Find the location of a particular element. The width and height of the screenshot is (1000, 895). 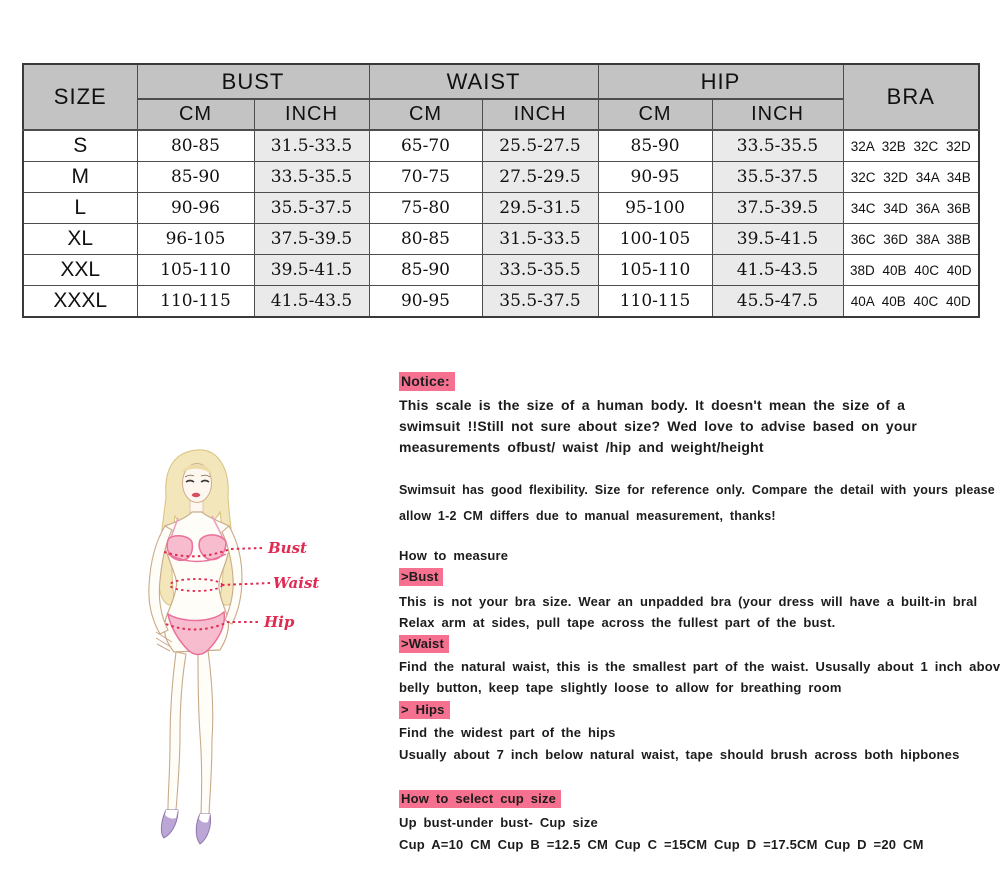

cup-size-heading-highlight: How to select cup size is located at coordinates (480, 799).